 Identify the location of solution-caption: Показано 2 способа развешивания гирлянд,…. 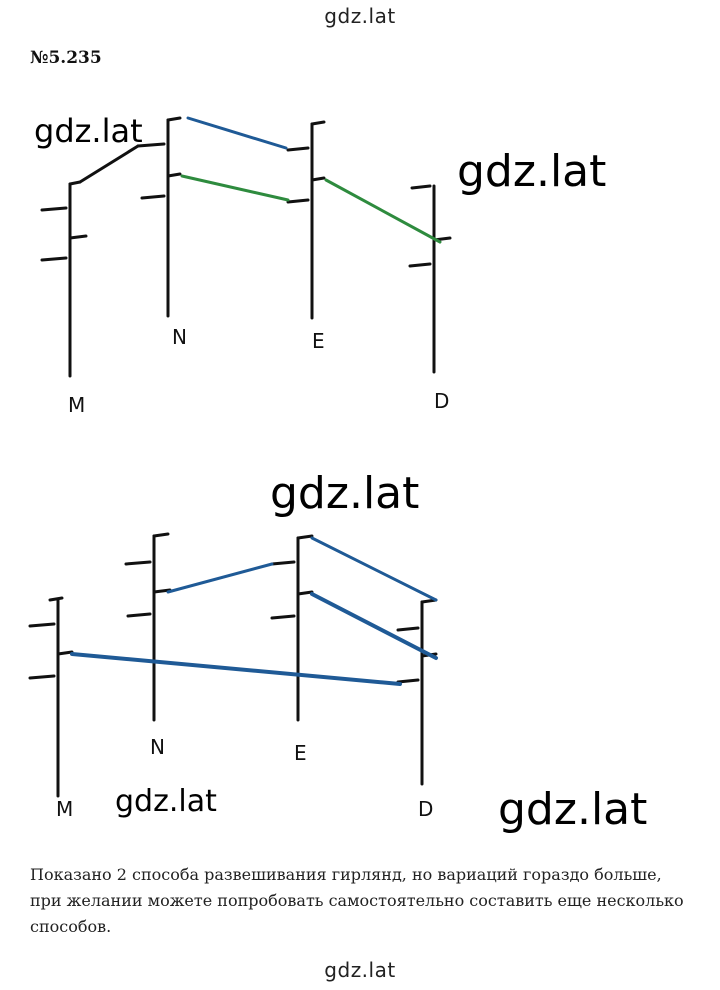
(357, 900).